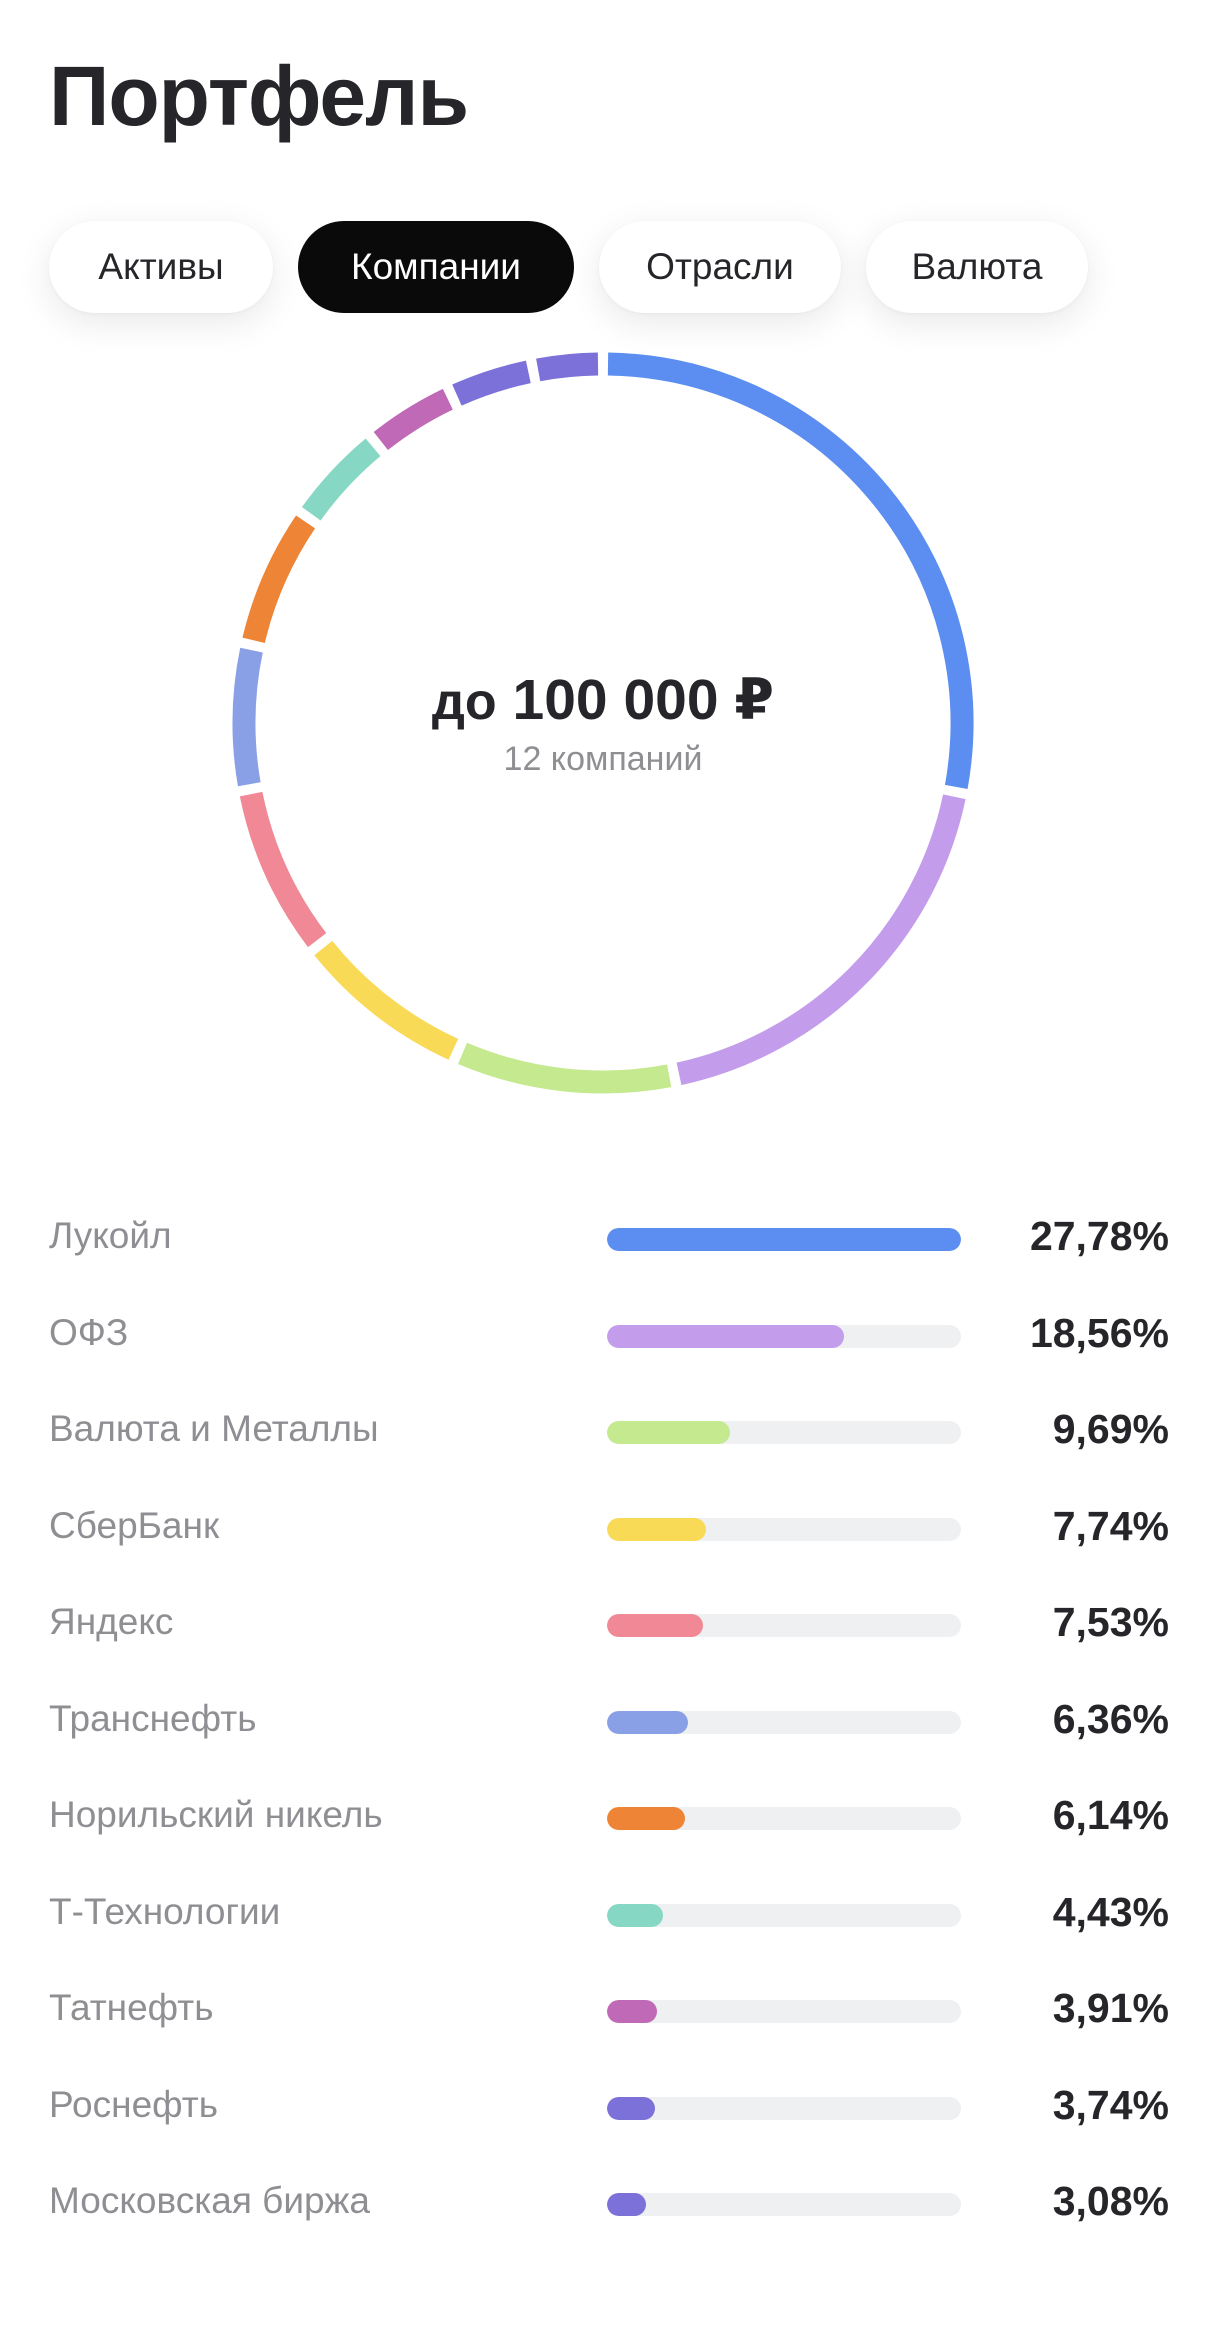 The width and height of the screenshot is (1206, 2337). What do you see at coordinates (1110, 2201) in the screenshot?
I see `company-share: 3,08%` at bounding box center [1110, 2201].